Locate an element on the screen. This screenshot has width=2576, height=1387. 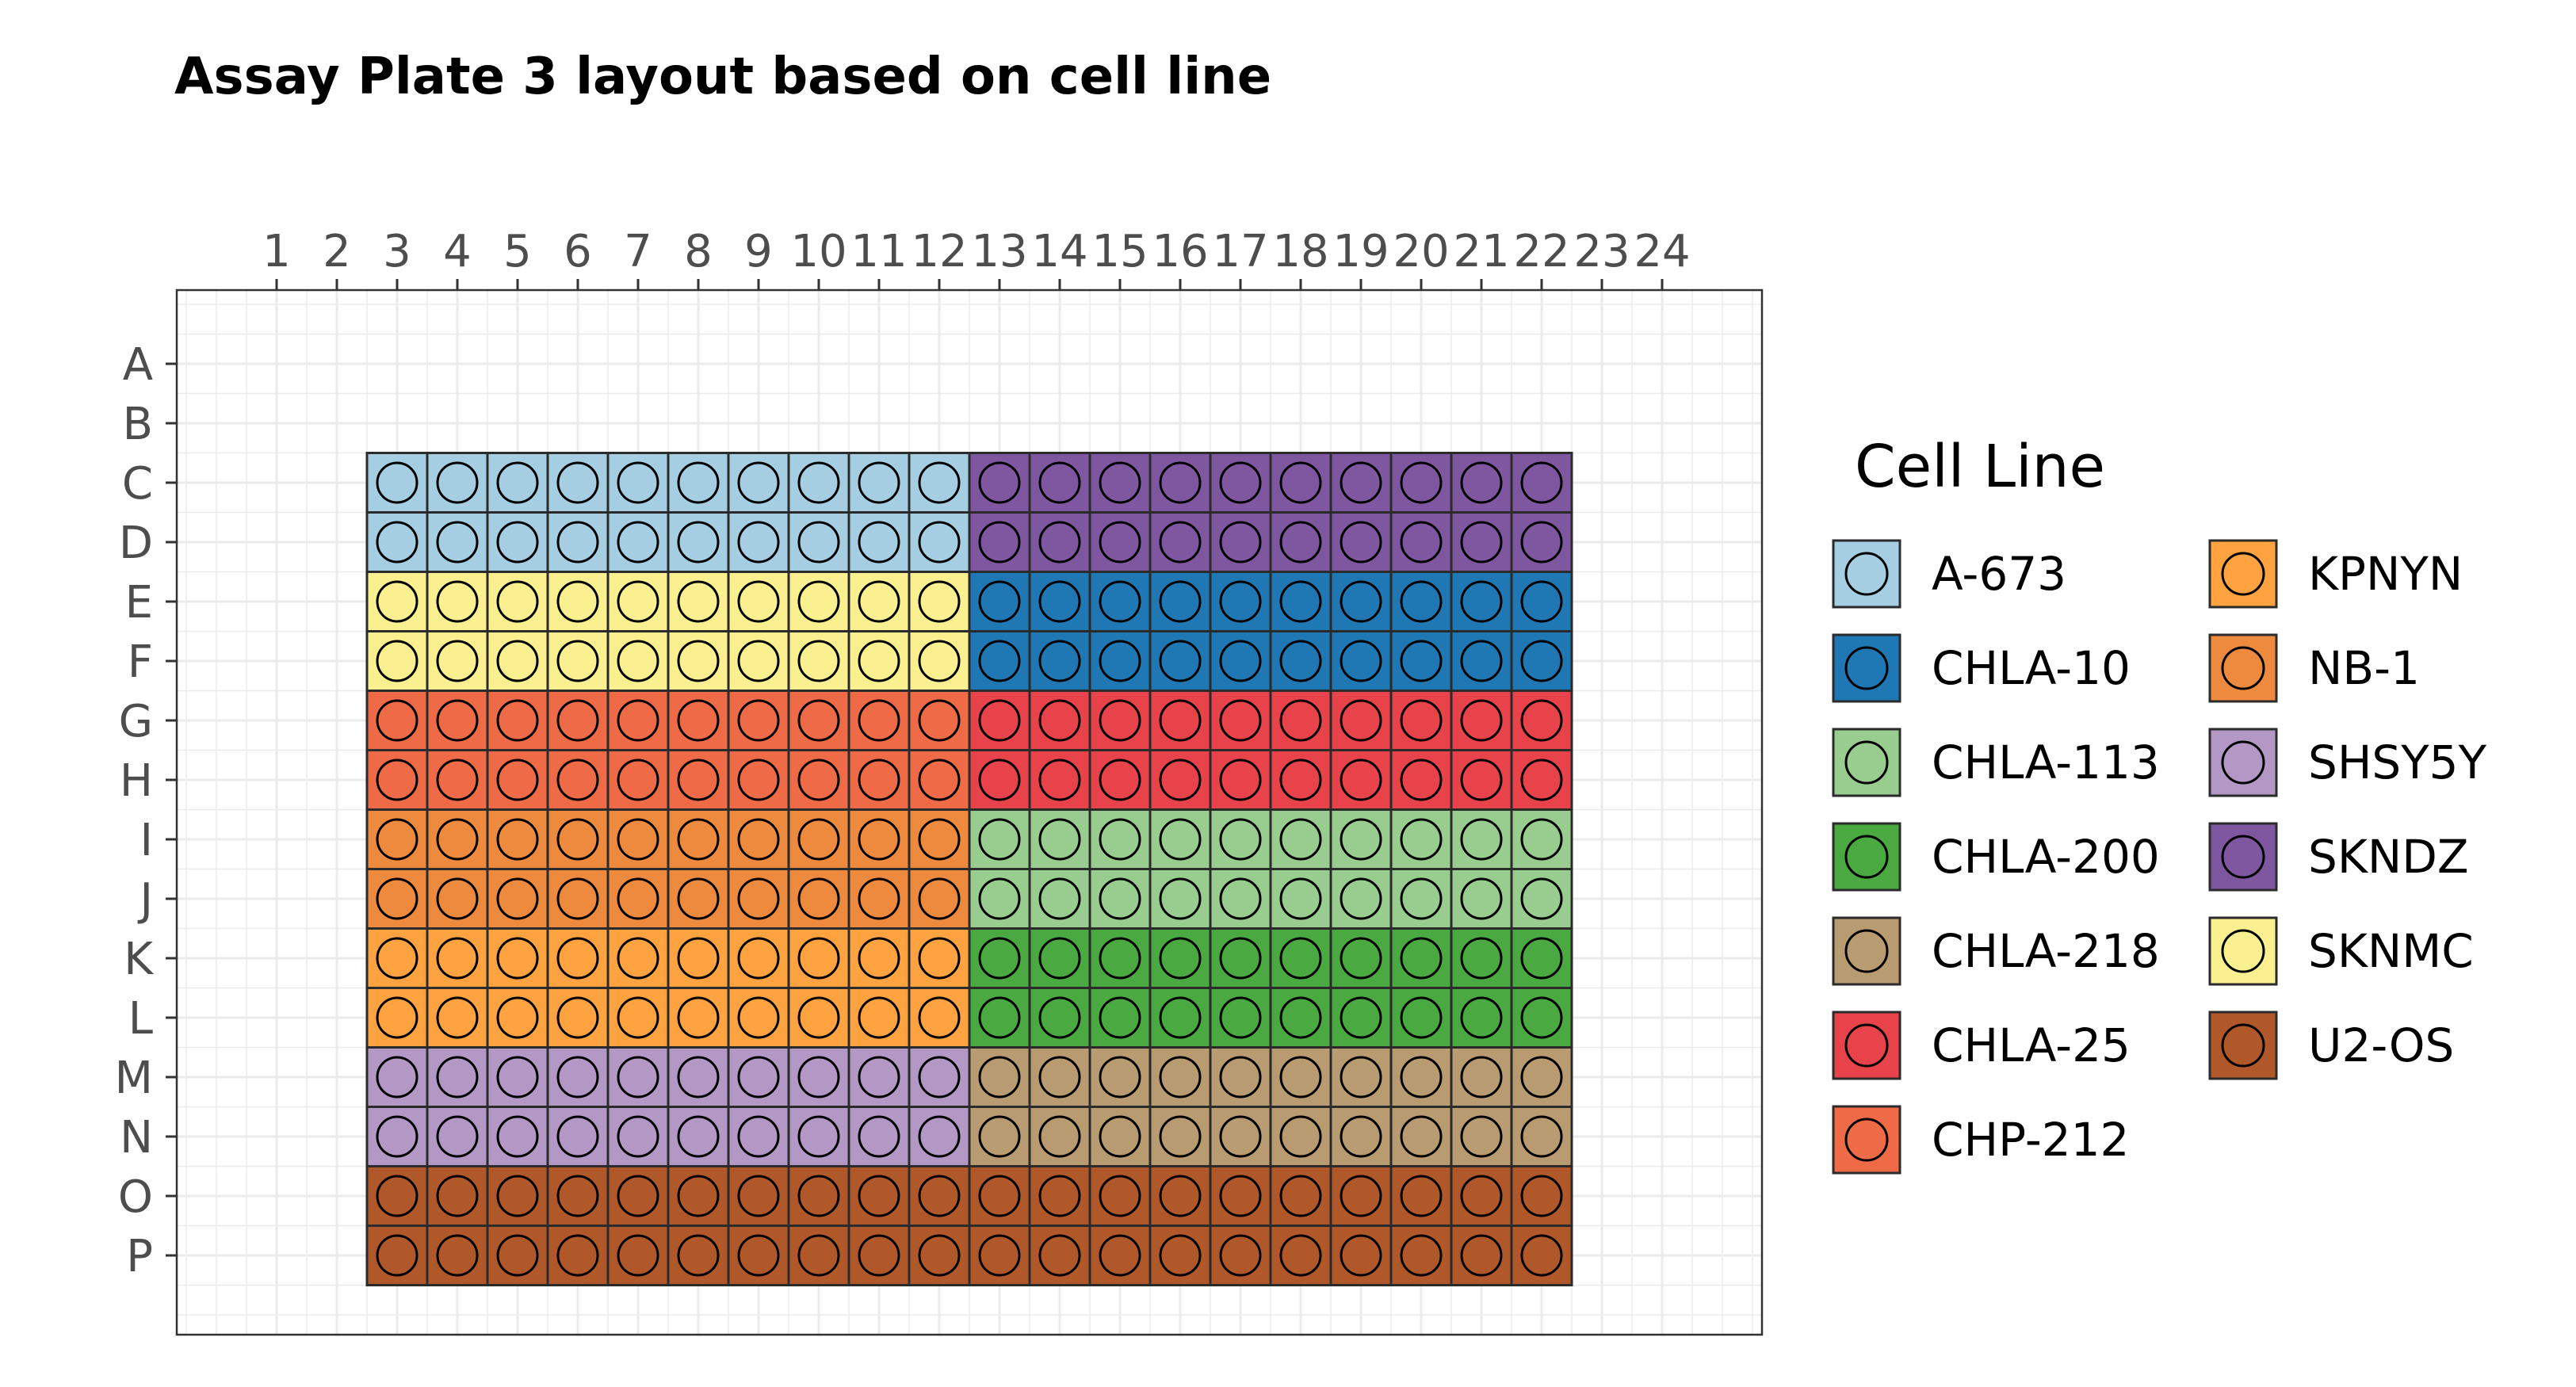
well-C8 is located at coordinates (698, 483).